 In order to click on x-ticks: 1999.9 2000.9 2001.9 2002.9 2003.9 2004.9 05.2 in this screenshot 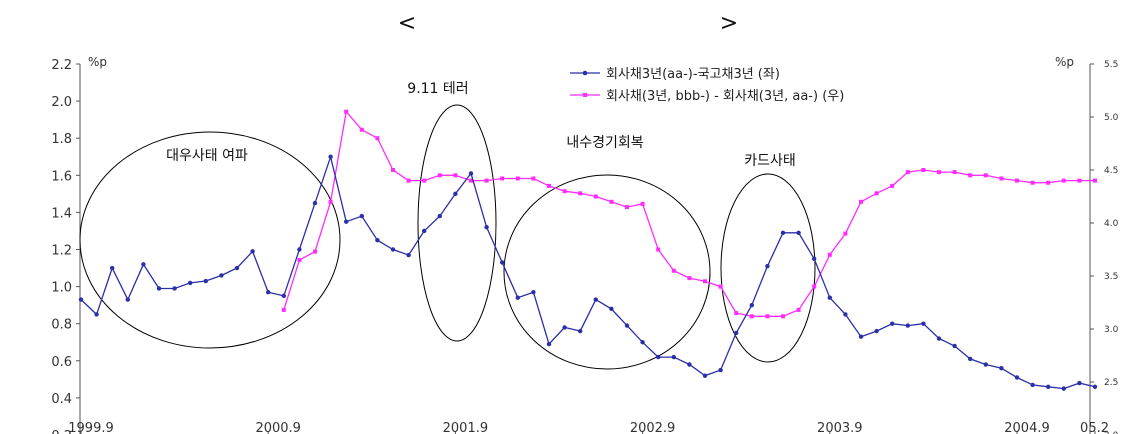, I will do `click(588, 427)`.